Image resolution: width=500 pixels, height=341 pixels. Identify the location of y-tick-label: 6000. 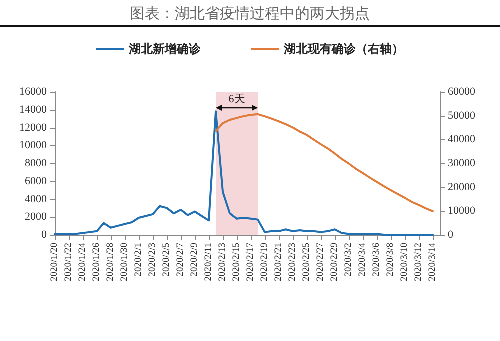
(36, 181).